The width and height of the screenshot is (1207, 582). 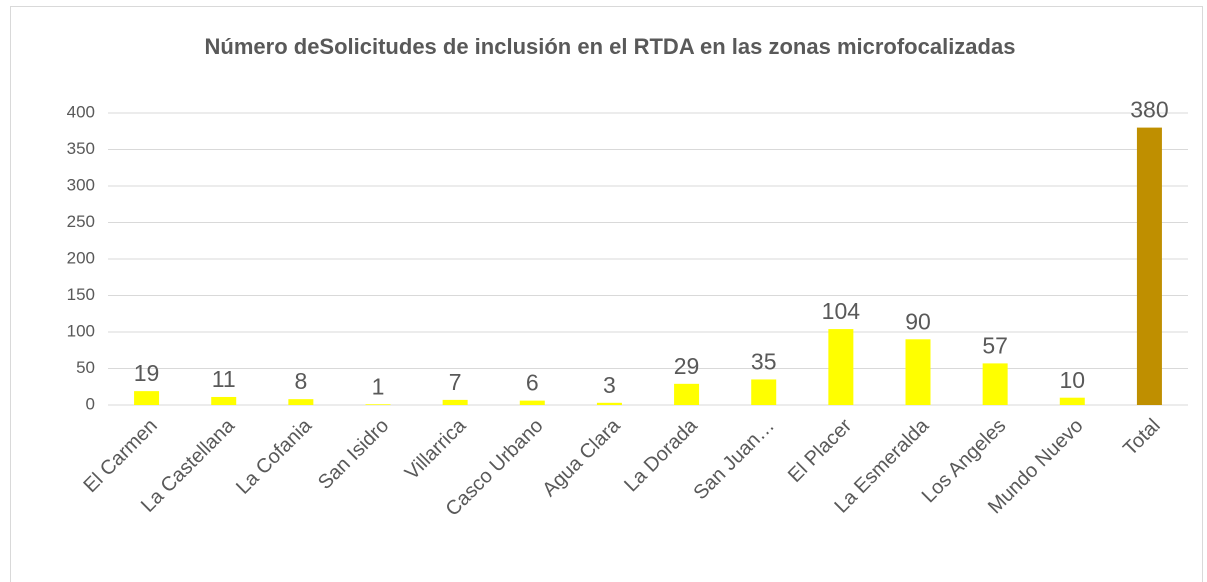 I want to click on data-label: 29, so click(x=687, y=366).